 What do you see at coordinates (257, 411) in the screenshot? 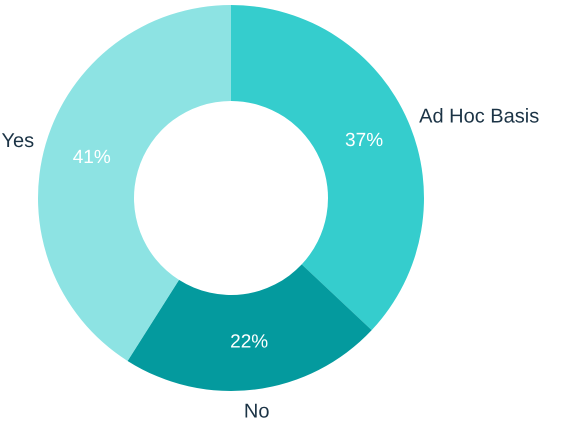
I see `slice-label: No` at bounding box center [257, 411].